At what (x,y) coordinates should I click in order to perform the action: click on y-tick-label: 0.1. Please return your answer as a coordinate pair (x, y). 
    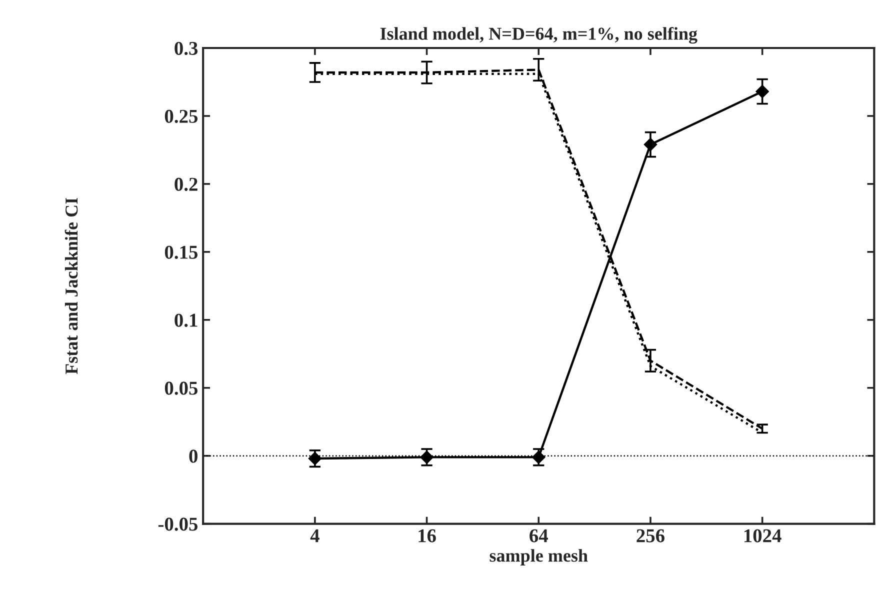
    Looking at the image, I should click on (186, 320).